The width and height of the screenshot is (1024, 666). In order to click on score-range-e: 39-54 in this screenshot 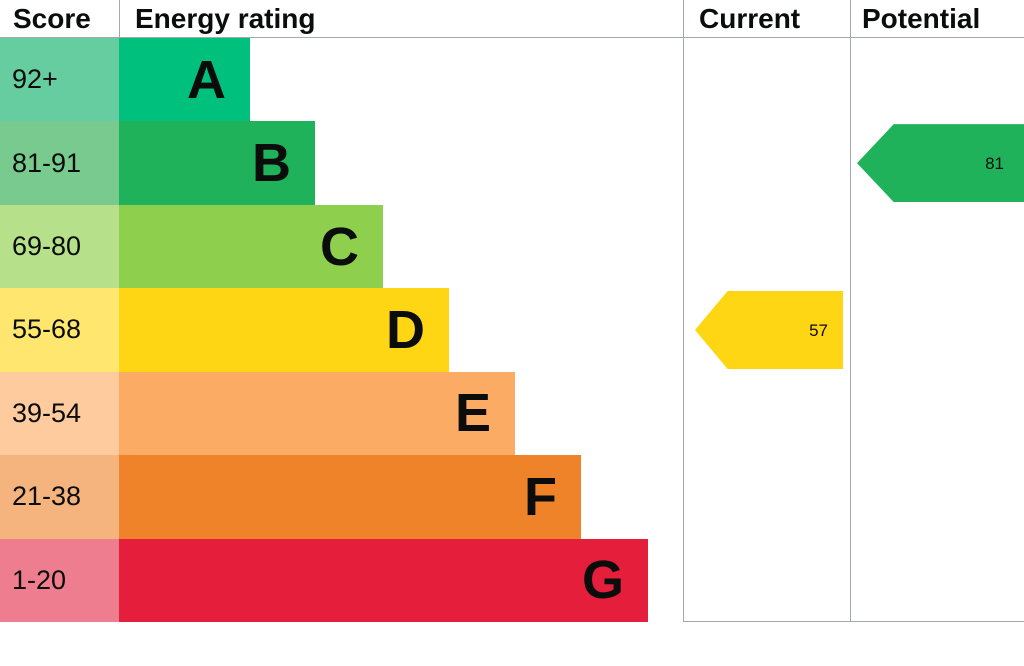, I will do `click(59, 413)`.